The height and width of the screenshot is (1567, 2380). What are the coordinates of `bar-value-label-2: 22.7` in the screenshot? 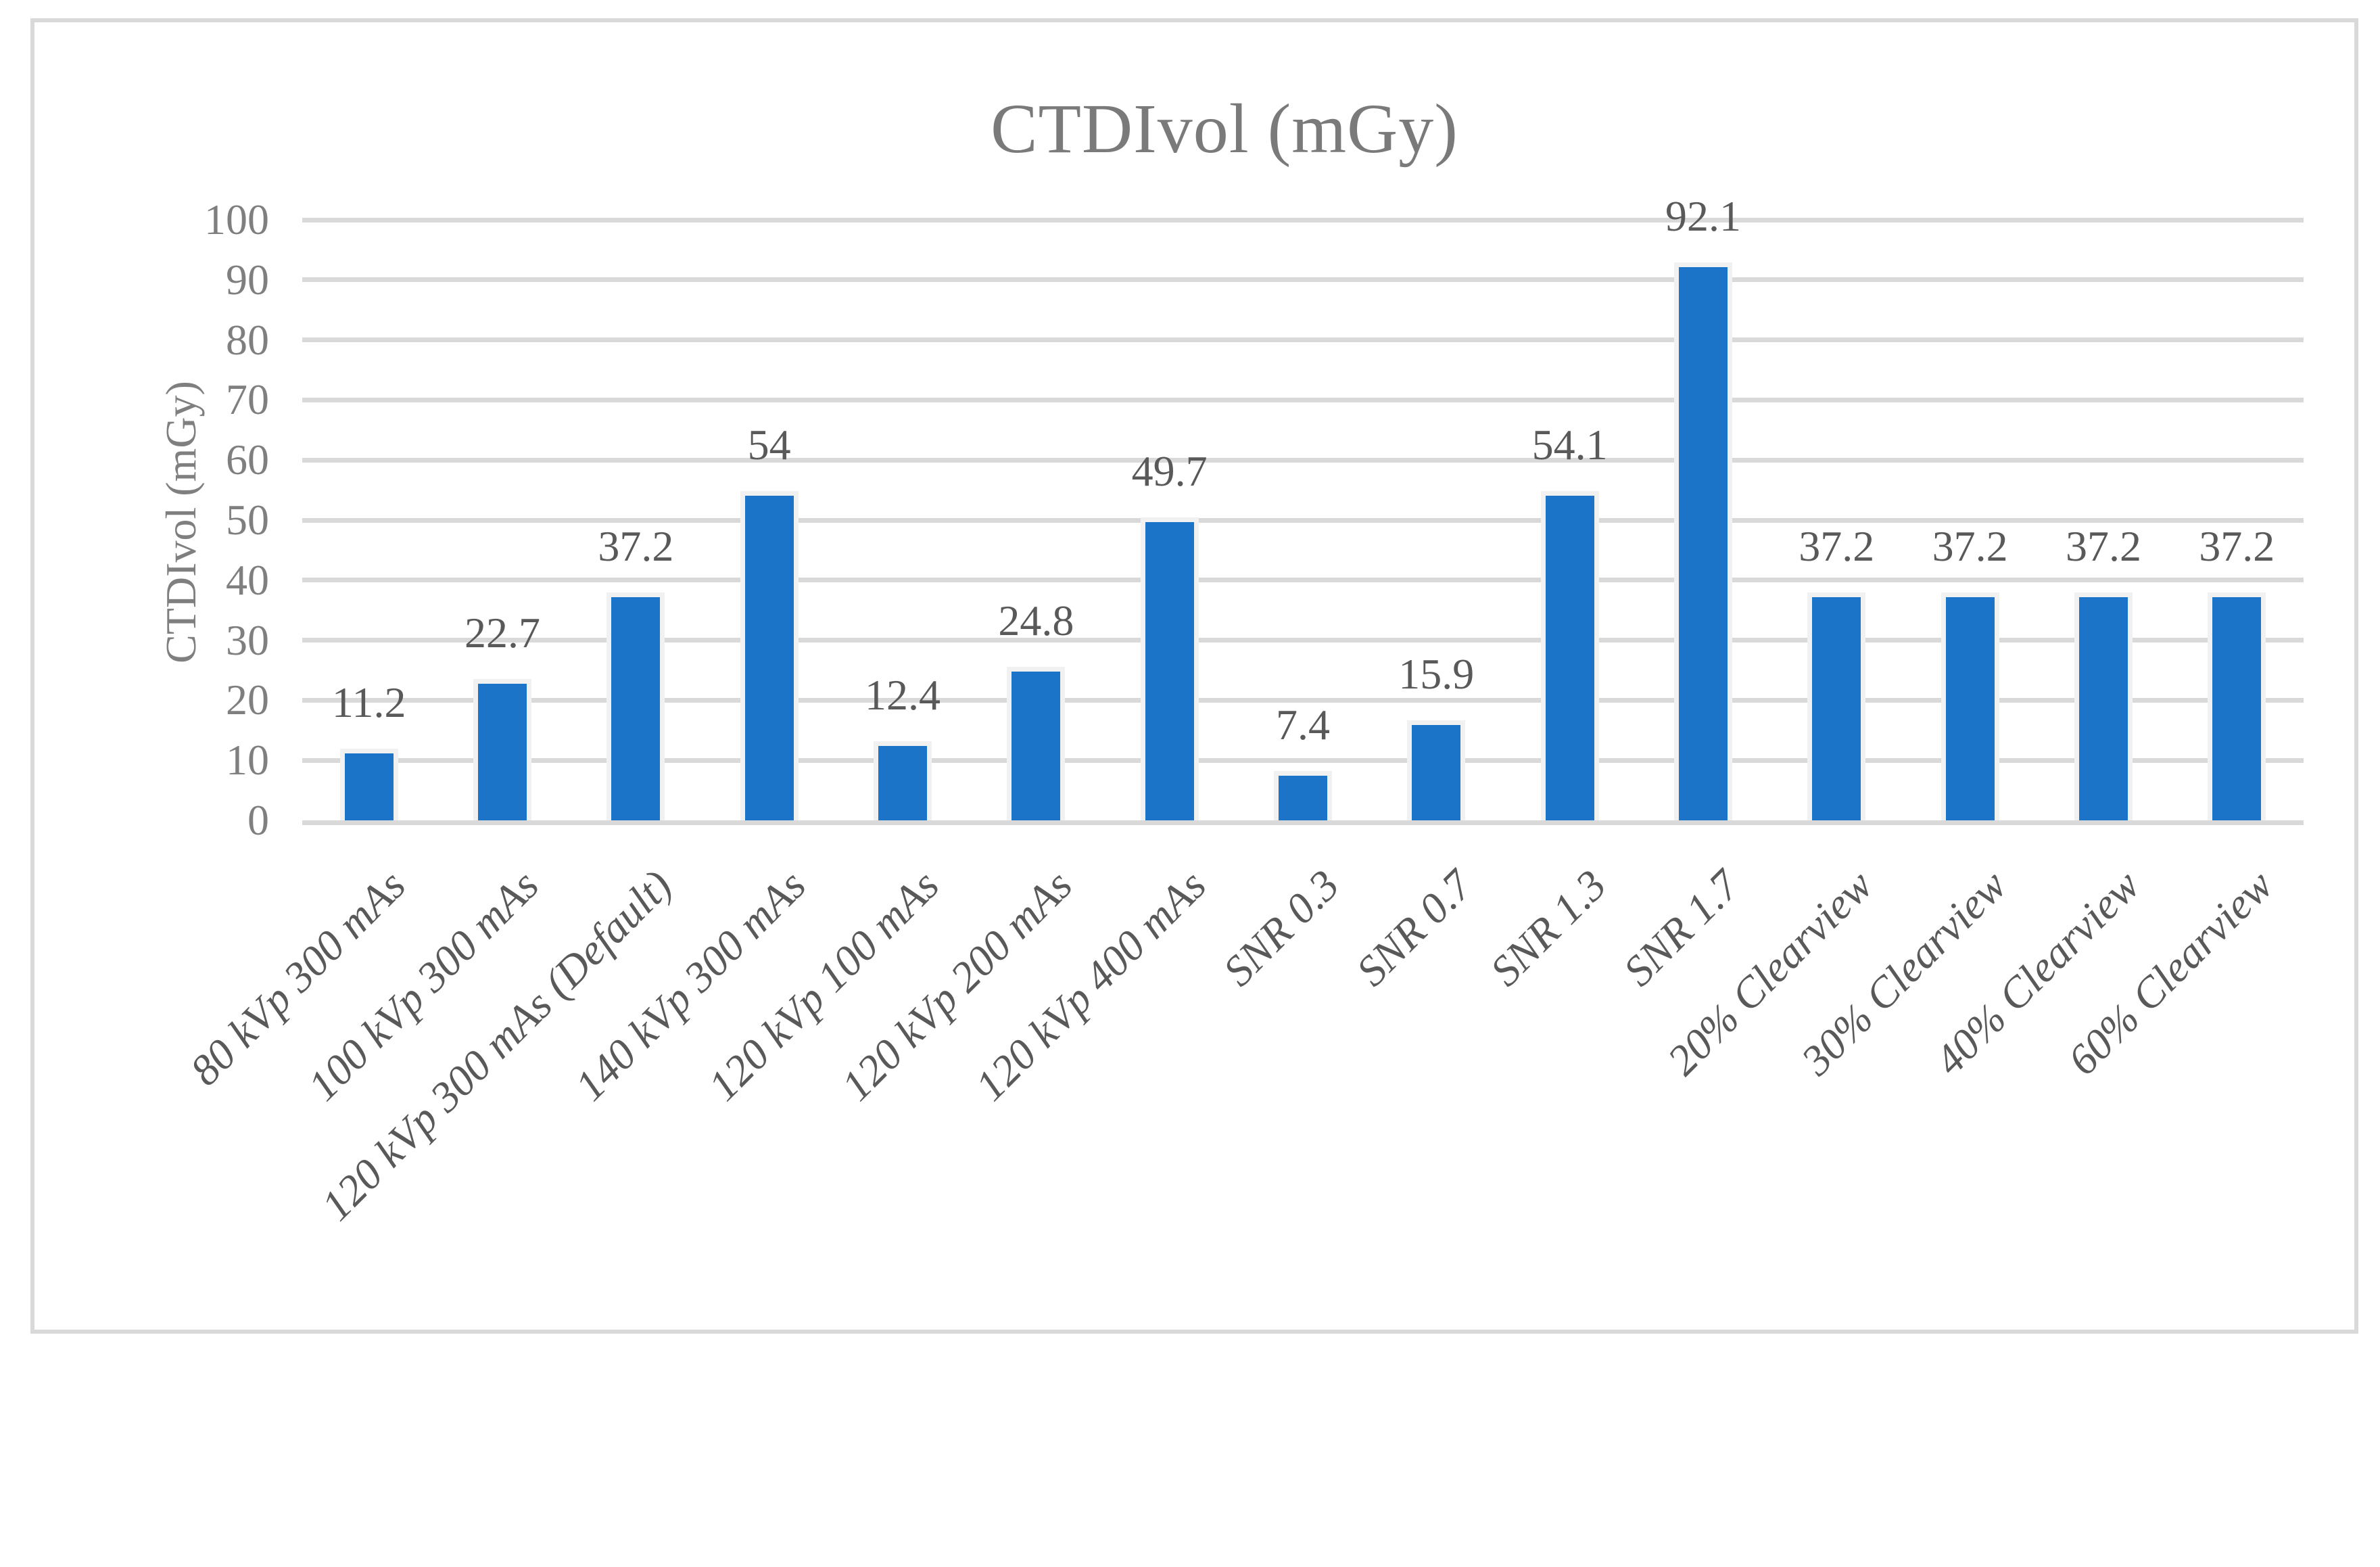 It's located at (502, 633).